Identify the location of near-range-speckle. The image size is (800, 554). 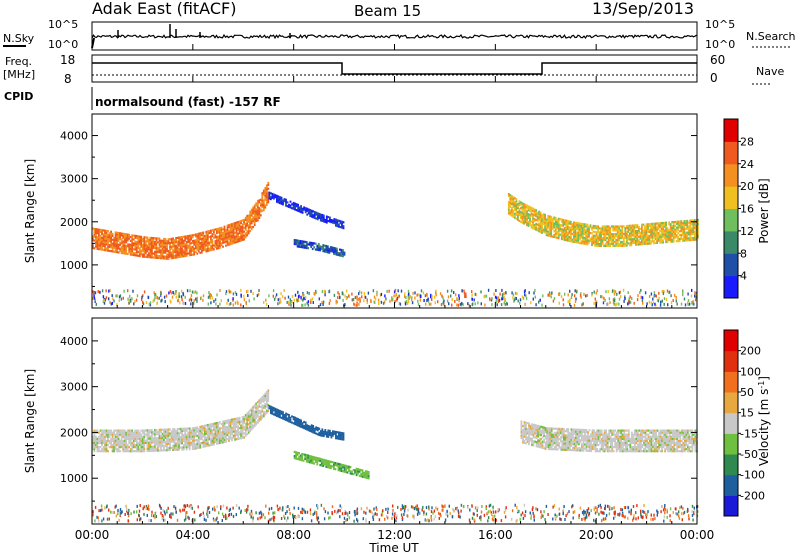
(395, 297).